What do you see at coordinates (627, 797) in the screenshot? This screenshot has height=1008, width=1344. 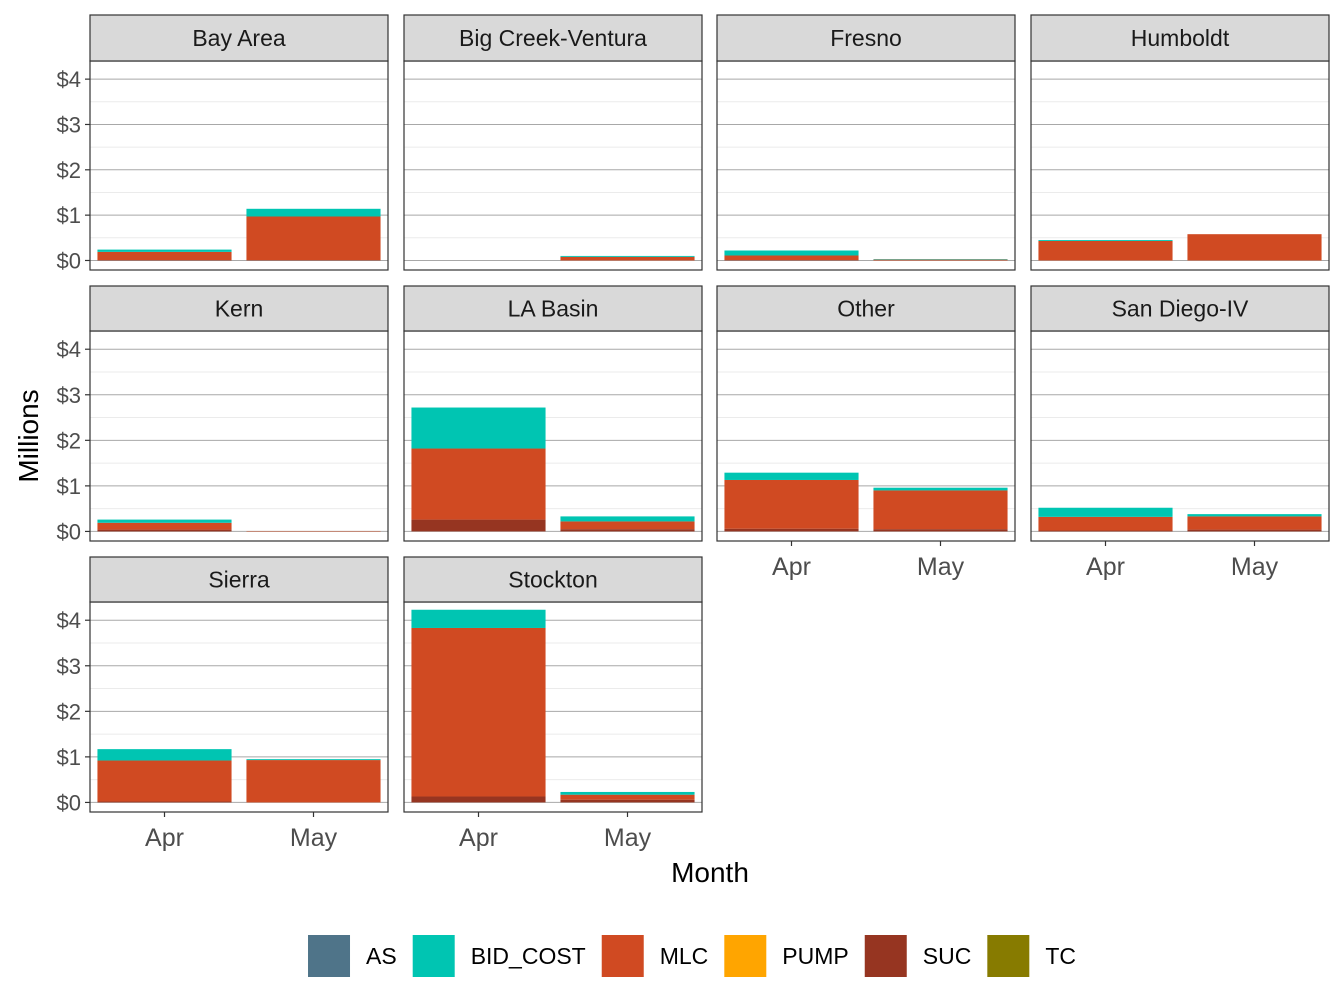 I see `bar-stockton-may-mlc` at bounding box center [627, 797].